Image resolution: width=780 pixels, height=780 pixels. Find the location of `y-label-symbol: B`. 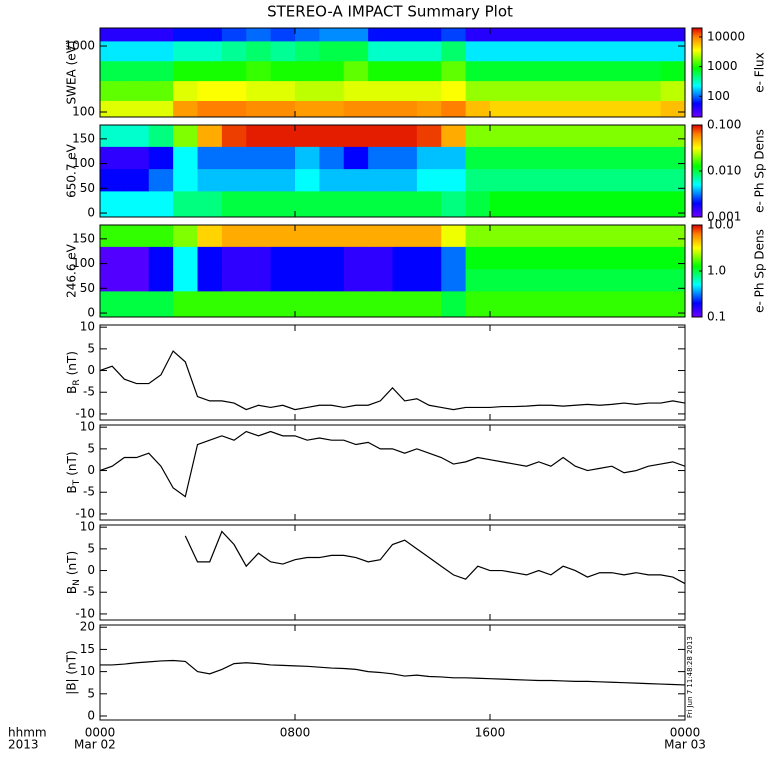

y-label-symbol: B is located at coordinates (72, 590).